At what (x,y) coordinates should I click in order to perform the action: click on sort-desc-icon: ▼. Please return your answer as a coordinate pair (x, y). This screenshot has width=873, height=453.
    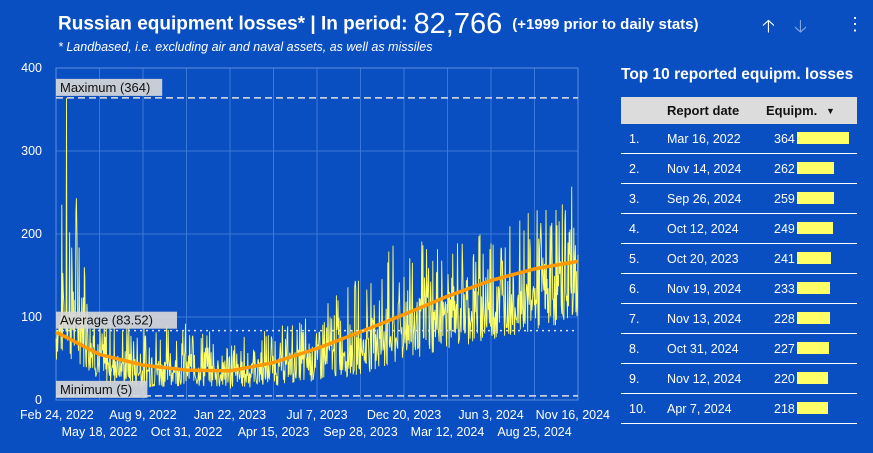
    Looking at the image, I should click on (830, 111).